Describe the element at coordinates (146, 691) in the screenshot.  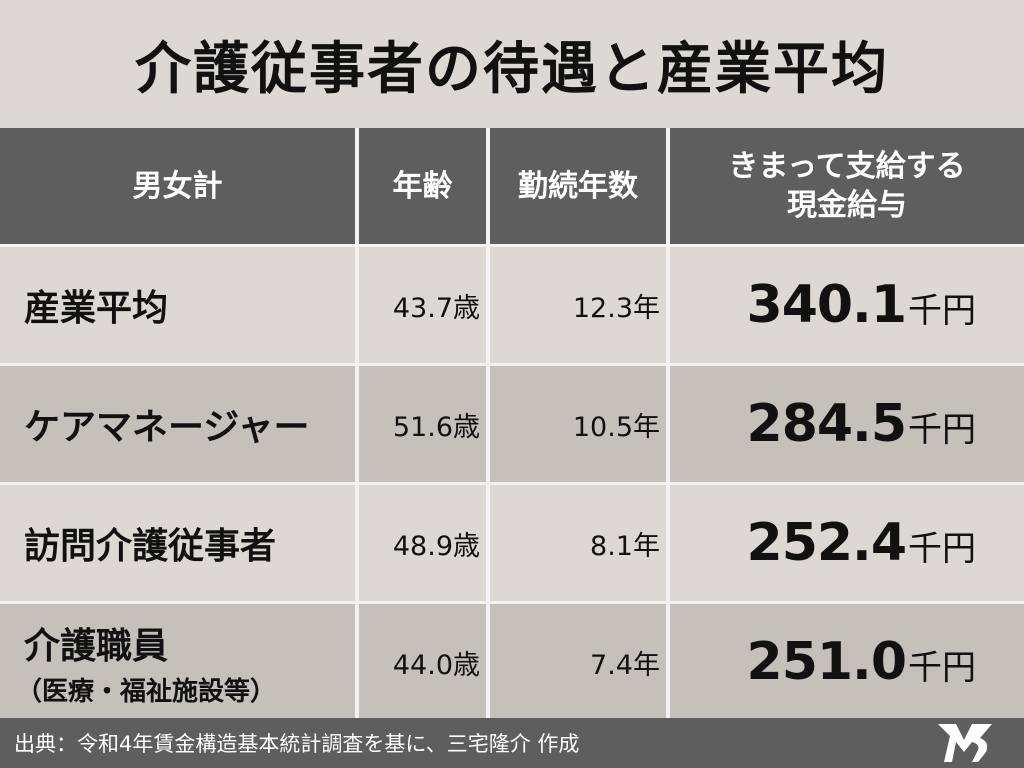
I see `row-label-sub: （医療・福祉施設等）` at that location.